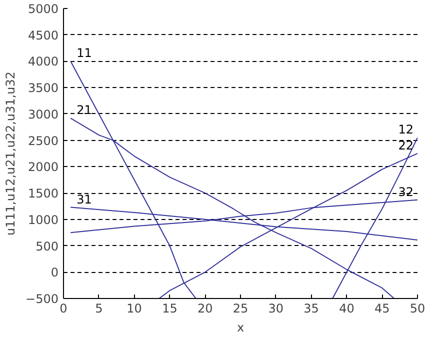 The width and height of the screenshot is (447, 337). What do you see at coordinates (43, 88) in the screenshot?
I see `y-tick-label: 3500` at bounding box center [43, 88].